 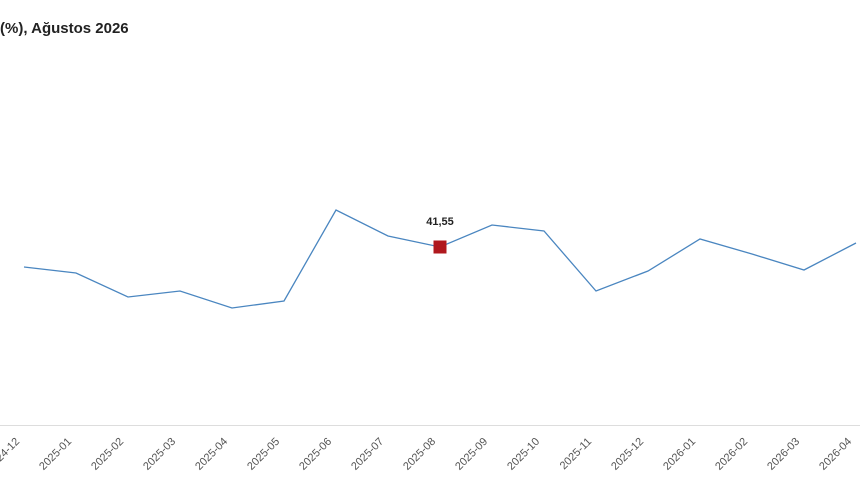 What do you see at coordinates (783, 454) in the screenshot?
I see `x-tick-label: 2026-03` at bounding box center [783, 454].